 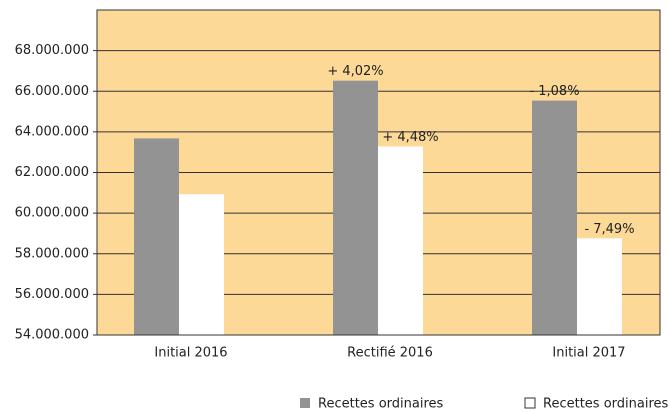 What do you see at coordinates (52, 253) in the screenshot?
I see `y-tick-label: 58.000.000` at bounding box center [52, 253].